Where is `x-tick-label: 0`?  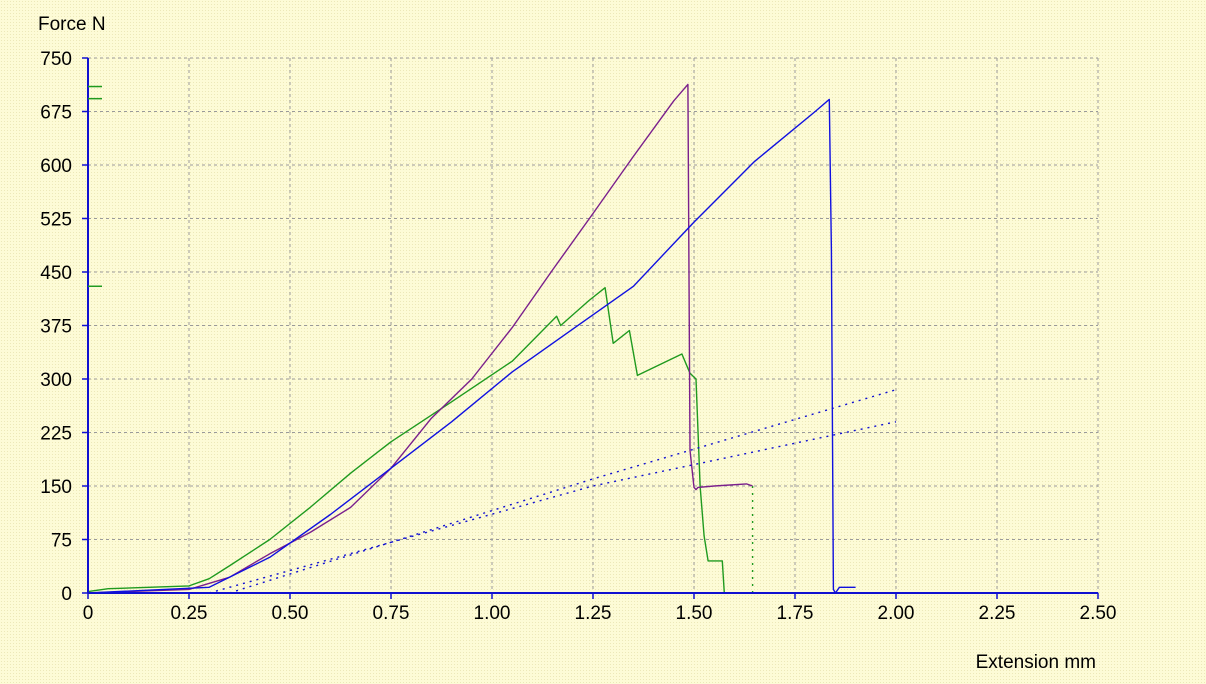
x-tick-label: 0 is located at coordinates (88, 613).